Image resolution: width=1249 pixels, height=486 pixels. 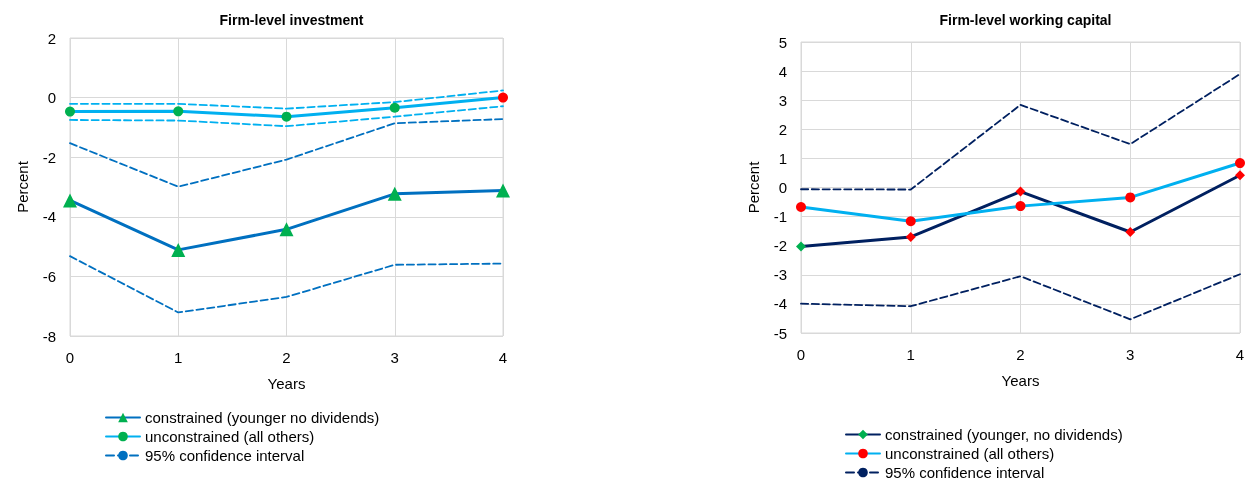 I want to click on legend-label: constrained (younger no dividends), so click(x=262, y=417).